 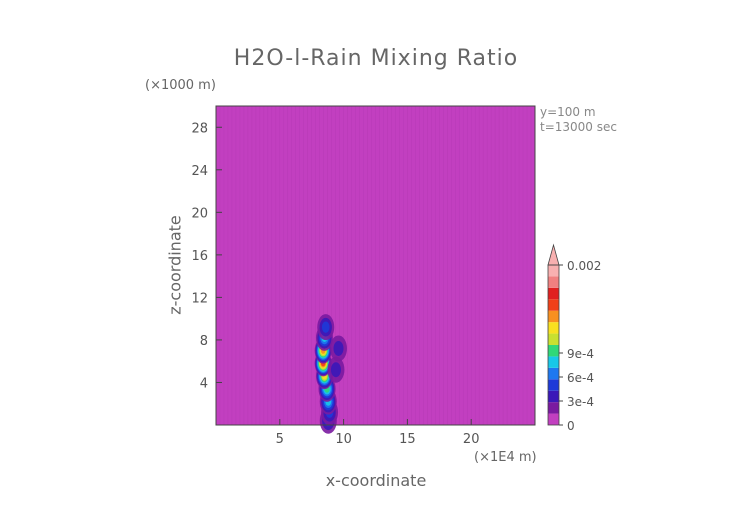 What do you see at coordinates (180, 85) in the screenshot?
I see `y-unit-label: (×1000 m)` at bounding box center [180, 85].